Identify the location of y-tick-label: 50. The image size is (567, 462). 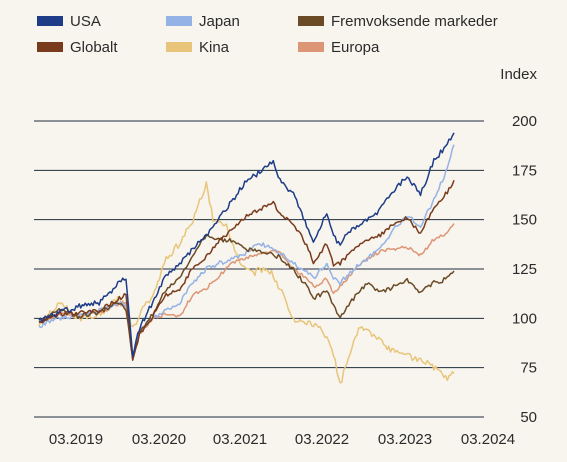
(528, 417).